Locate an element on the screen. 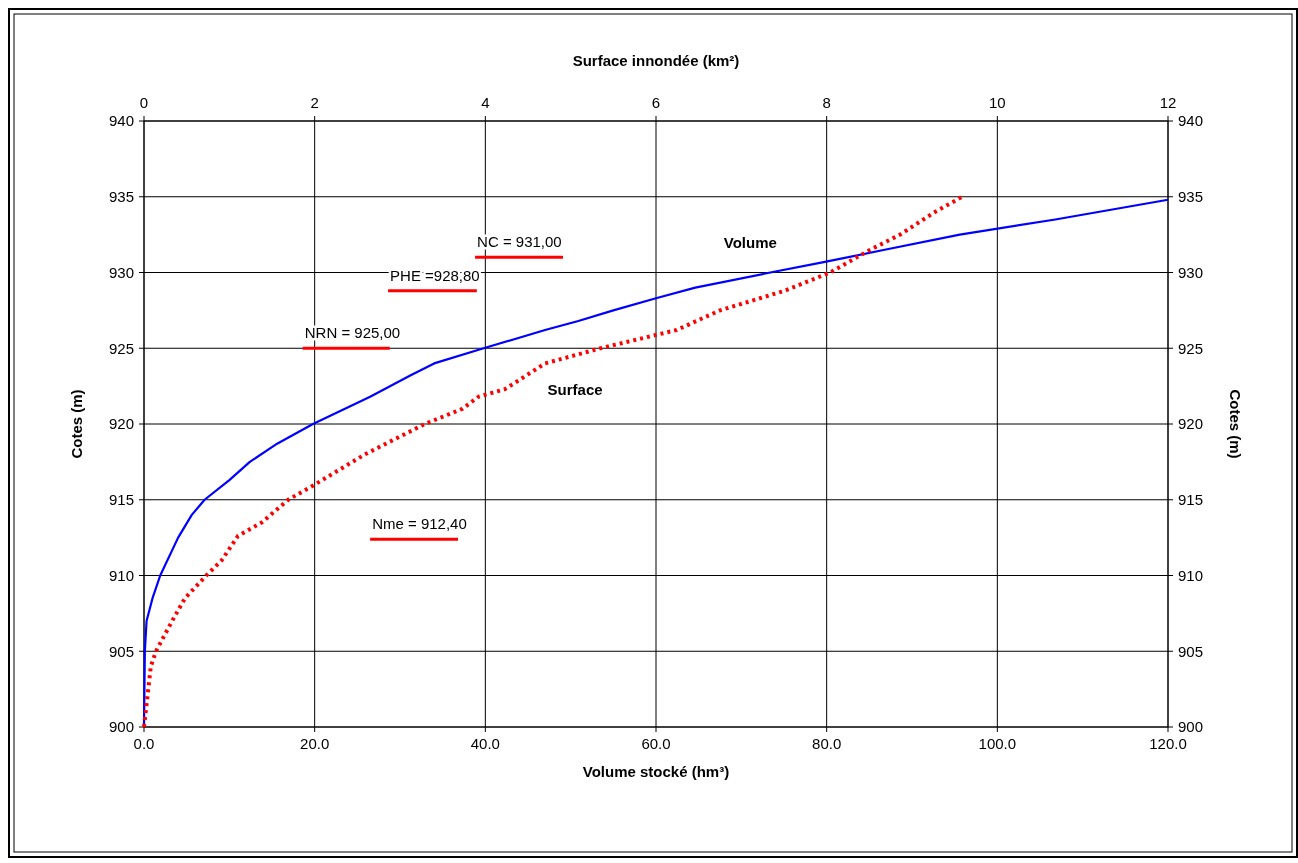 The image size is (1298, 863). y-tick-label: 935 is located at coordinates (121, 196).